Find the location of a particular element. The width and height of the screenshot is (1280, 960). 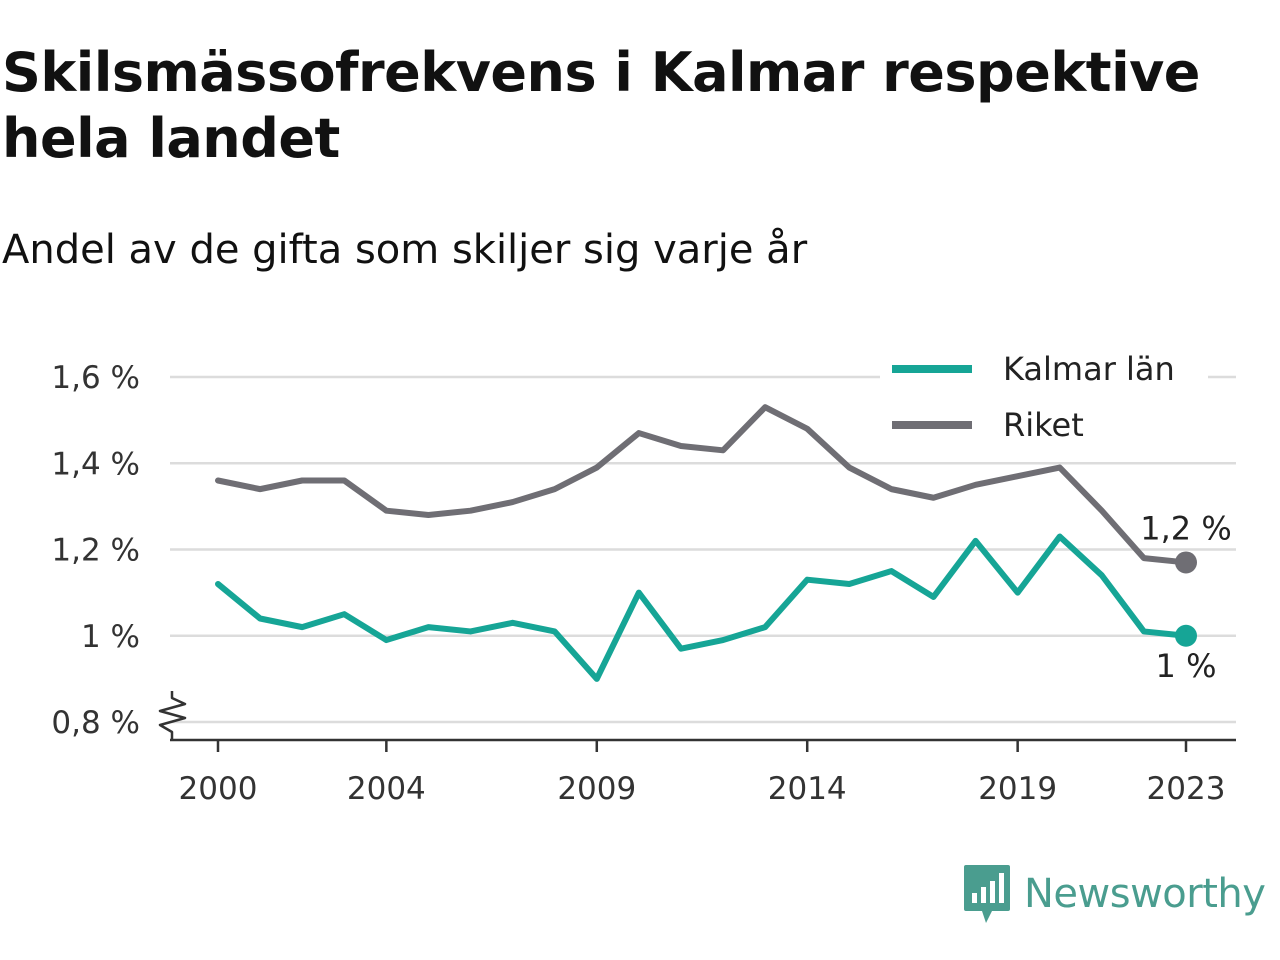

x-tick-label: 2000 is located at coordinates (218, 789).